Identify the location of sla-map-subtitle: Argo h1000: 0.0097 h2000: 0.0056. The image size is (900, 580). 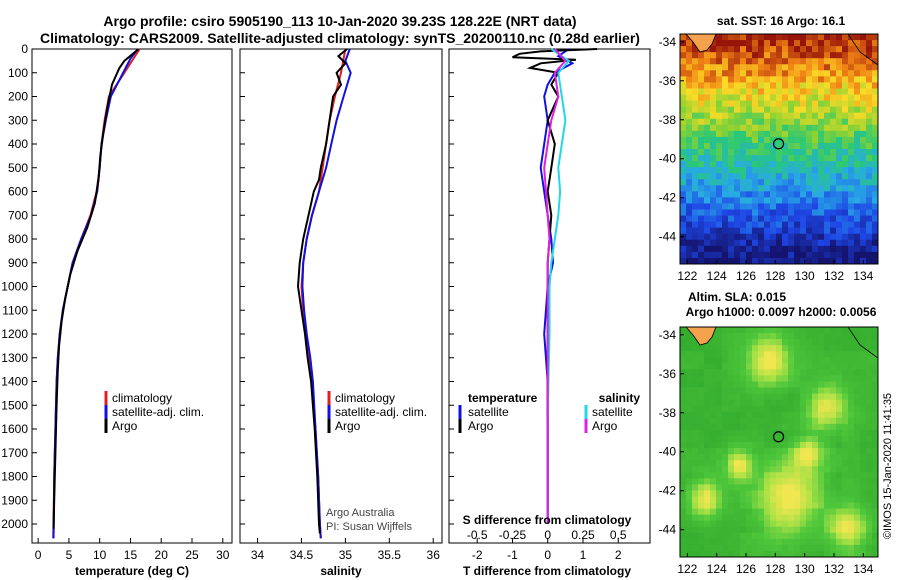
(781, 312).